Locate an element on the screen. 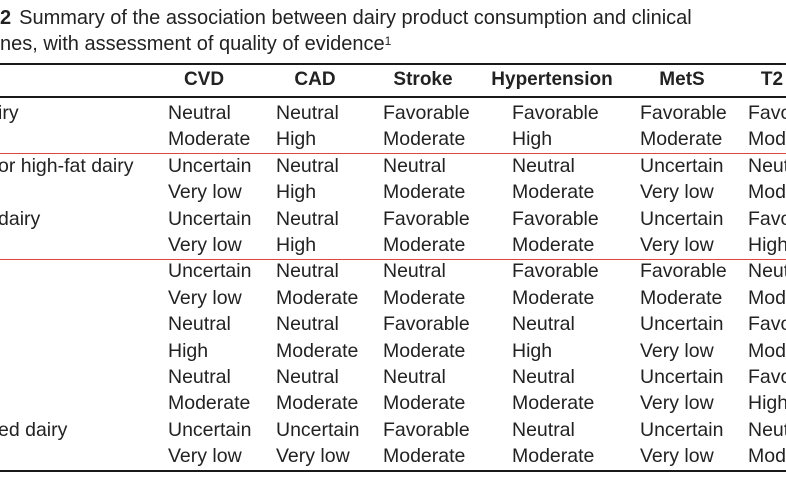 This screenshot has width=786, height=503. row-label: dairy is located at coordinates (20, 218).